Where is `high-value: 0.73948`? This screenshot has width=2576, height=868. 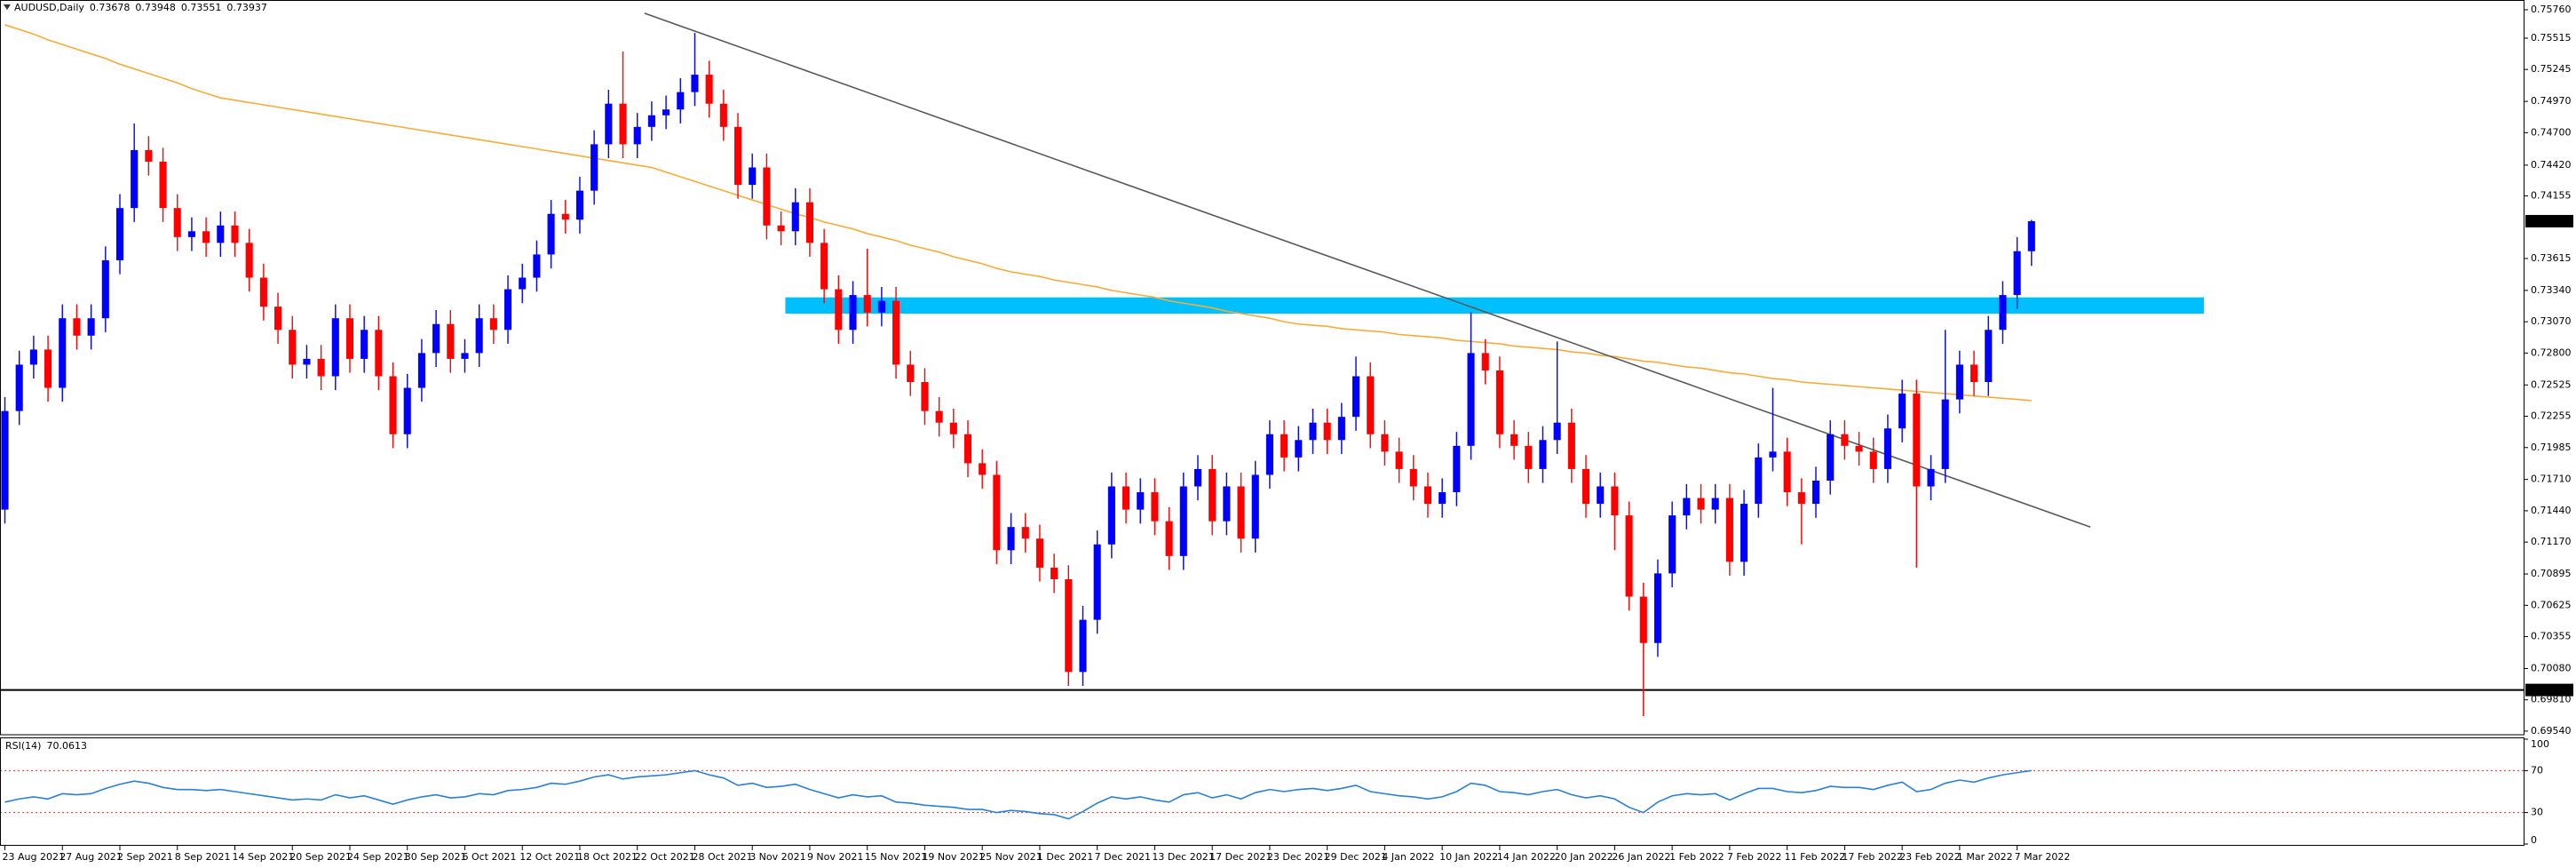 high-value: 0.73948 is located at coordinates (155, 7).